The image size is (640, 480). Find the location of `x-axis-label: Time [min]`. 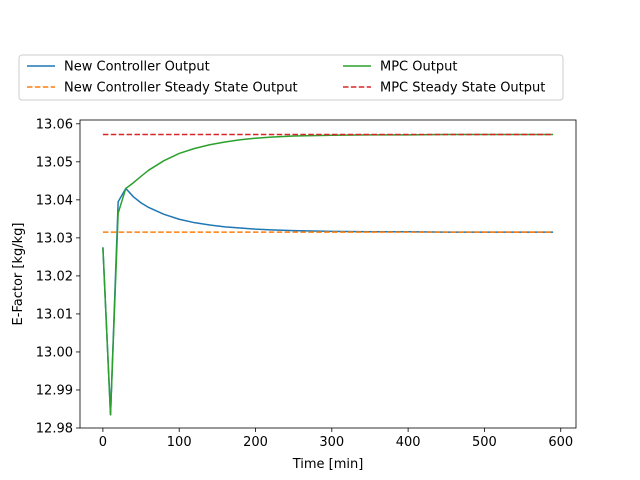

x-axis-label: Time [min] is located at coordinates (328, 464).